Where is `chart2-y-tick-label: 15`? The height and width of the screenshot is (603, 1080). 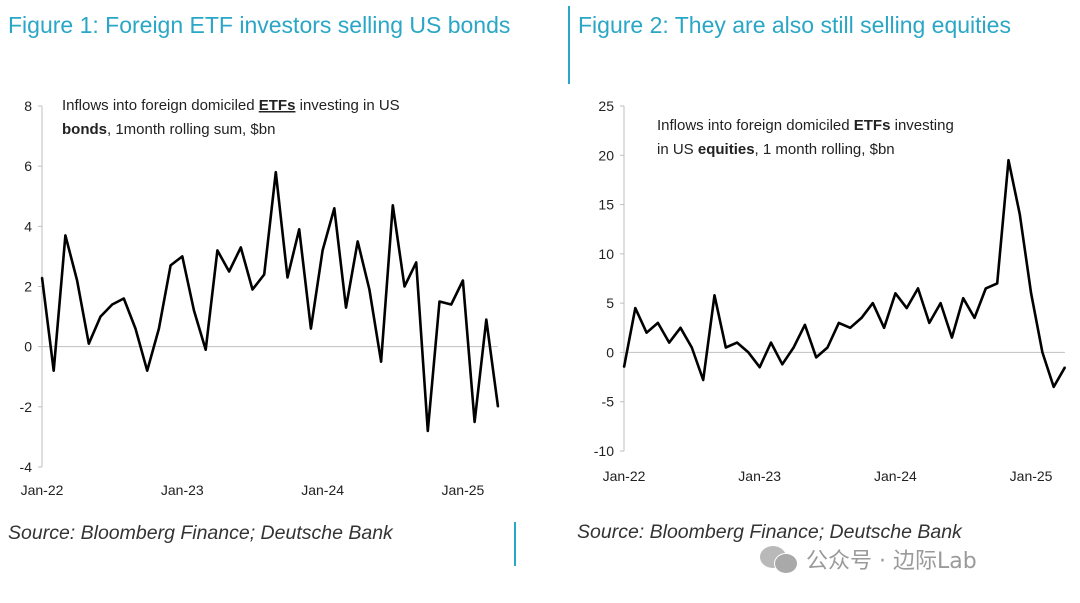 chart2-y-tick-label: 15 is located at coordinates (606, 205).